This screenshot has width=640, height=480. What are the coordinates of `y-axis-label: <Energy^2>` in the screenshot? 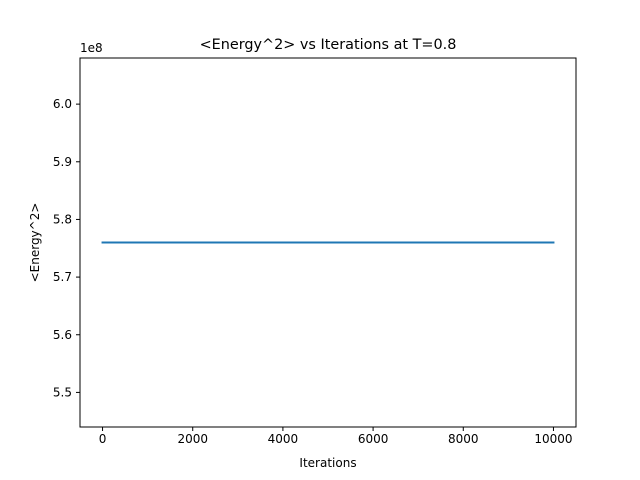 It's located at (35, 243).